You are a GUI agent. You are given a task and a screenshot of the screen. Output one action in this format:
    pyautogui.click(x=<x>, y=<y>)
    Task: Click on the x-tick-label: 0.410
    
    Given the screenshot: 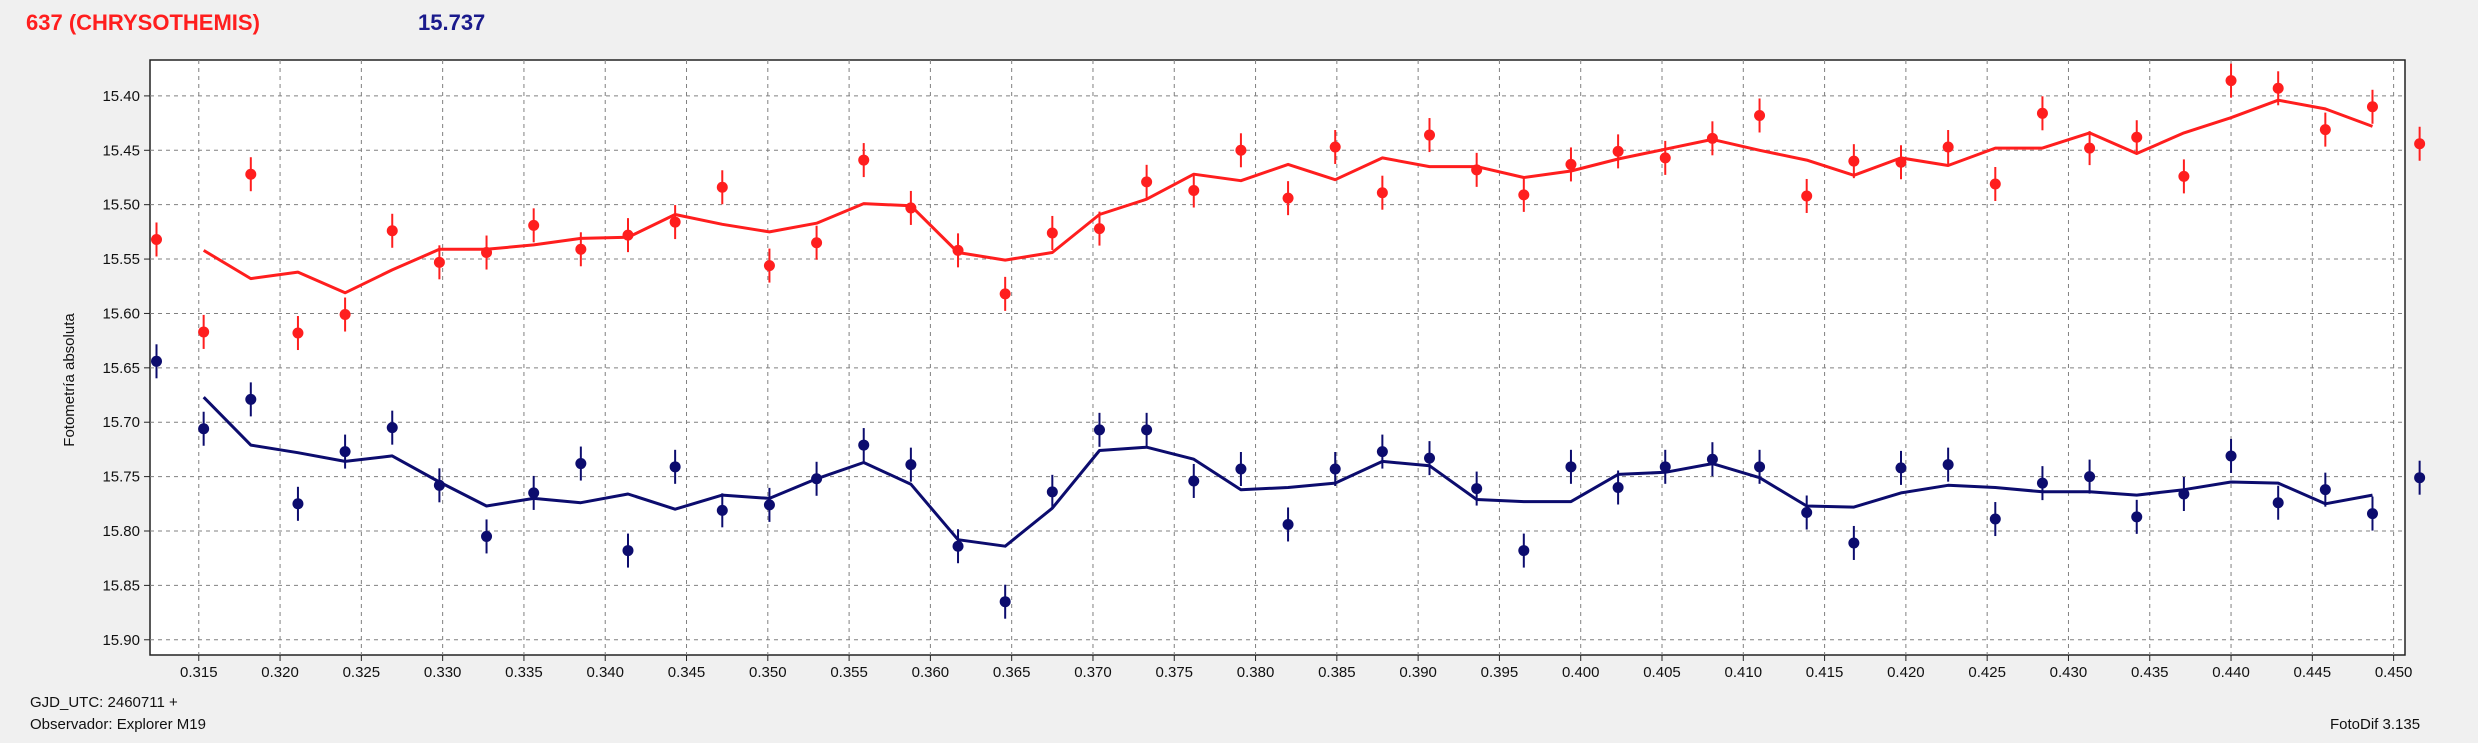 What is the action you would take?
    pyautogui.click(x=1744, y=672)
    